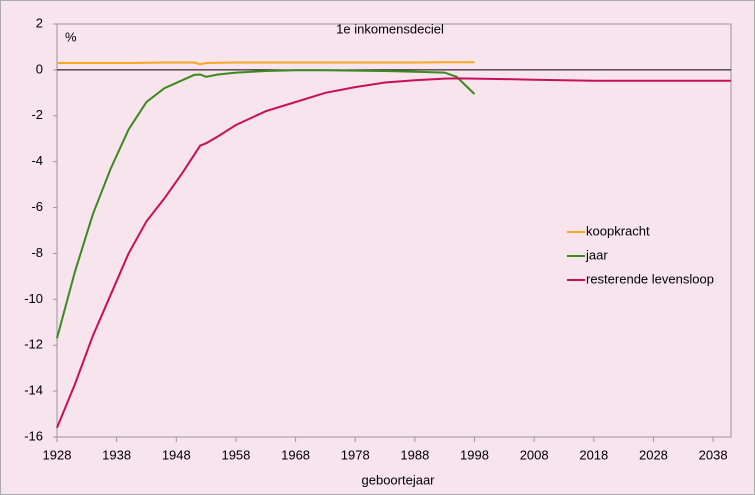  Describe the element at coordinates (355, 454) in the screenshot. I see `x-tick-label: 1978` at that location.